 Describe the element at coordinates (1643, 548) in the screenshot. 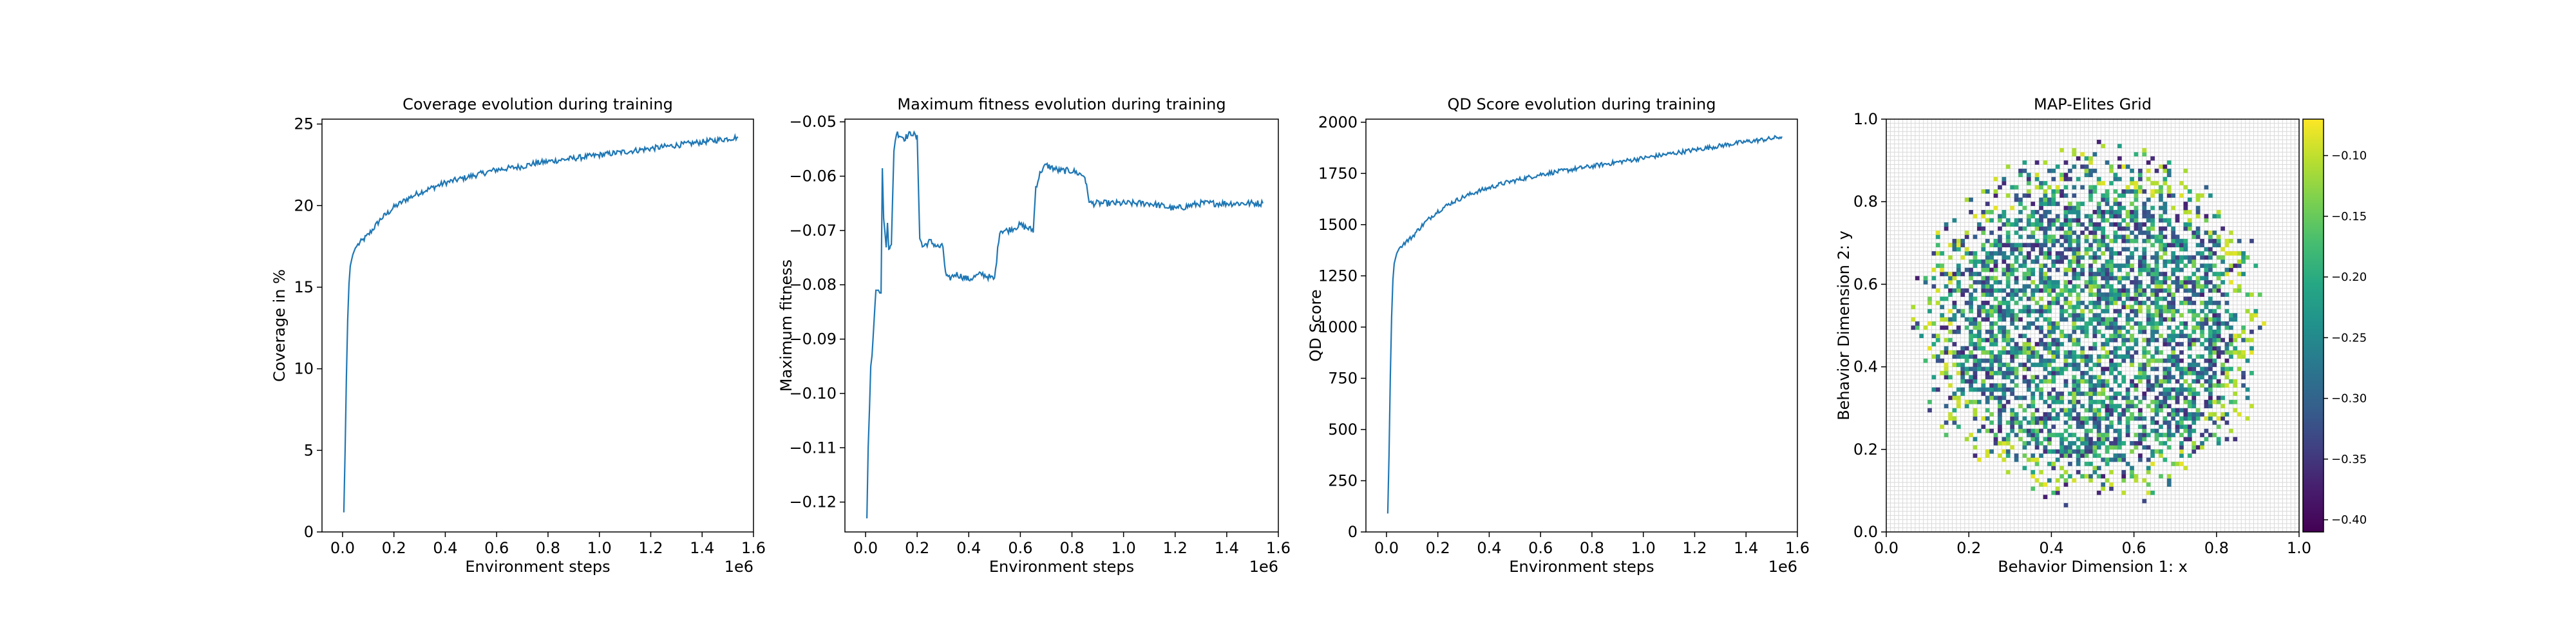

I see `qd-score-chart-xtick-label: 1.0` at that location.